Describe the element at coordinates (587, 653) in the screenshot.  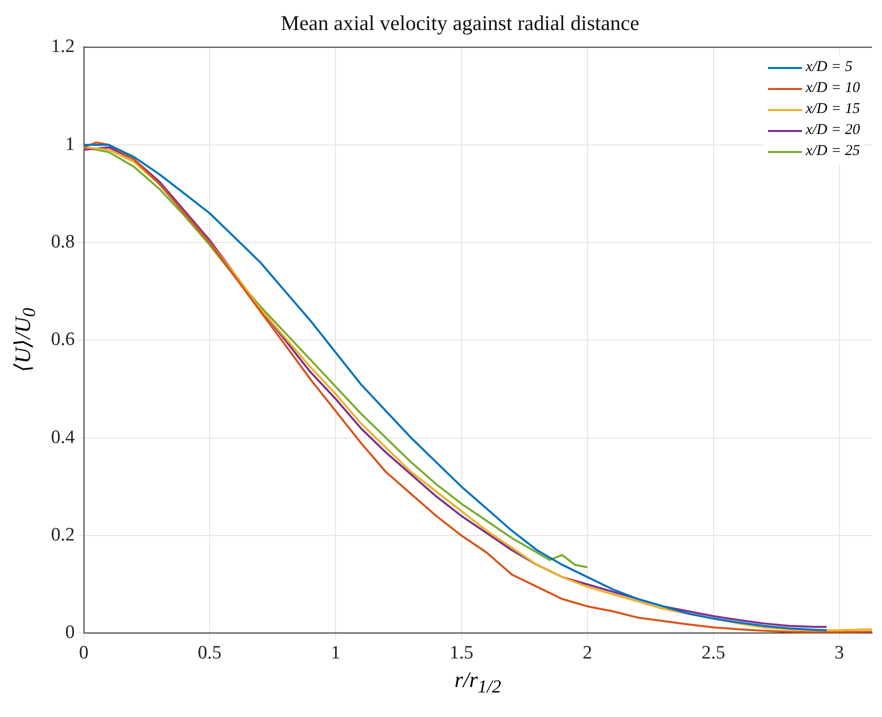
I see `x-tick-label: 2` at that location.